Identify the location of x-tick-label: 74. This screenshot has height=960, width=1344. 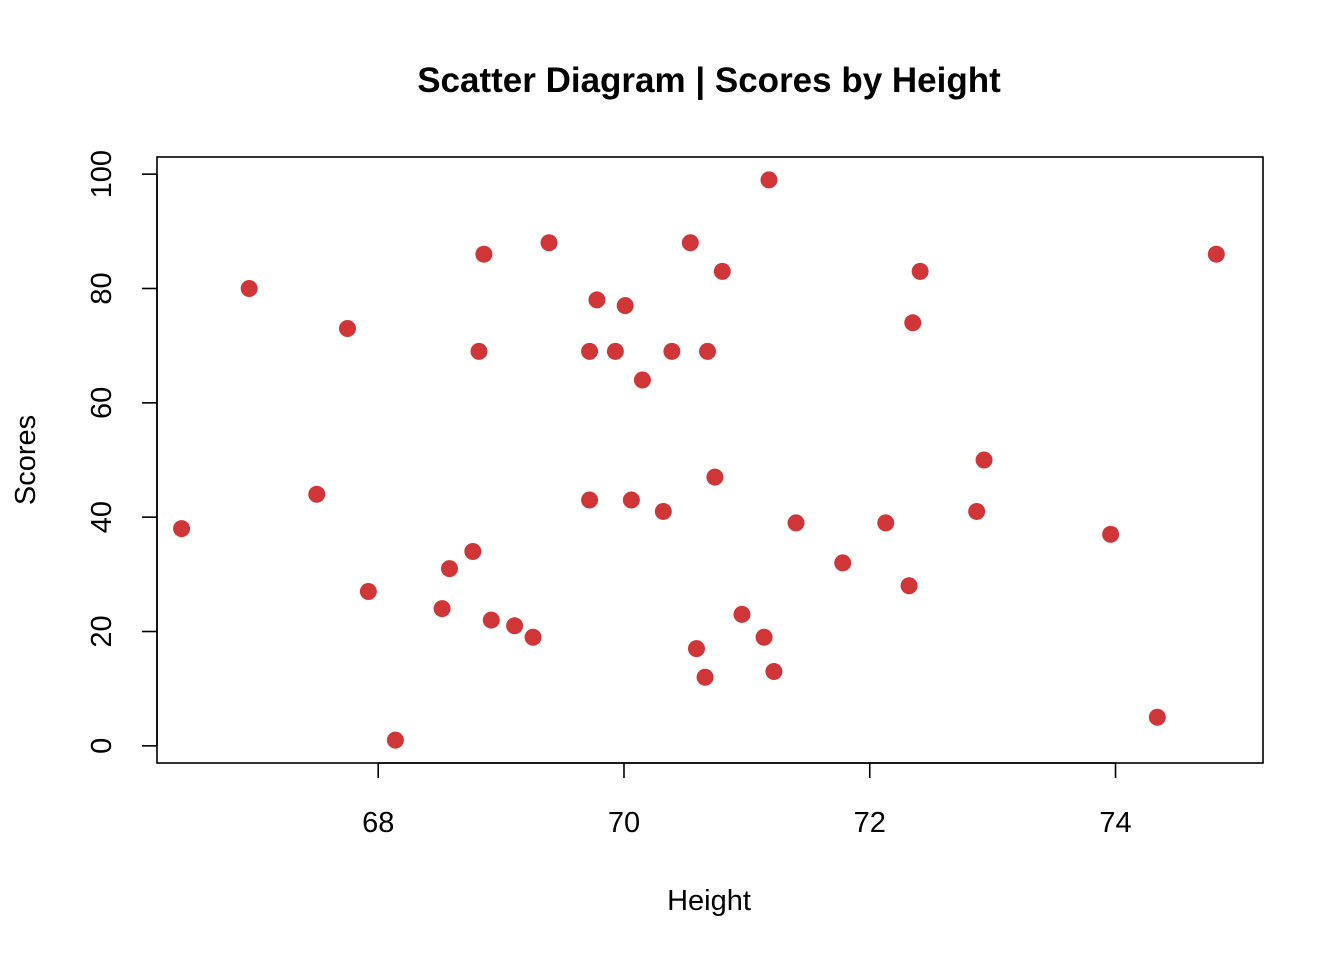
(1115, 823).